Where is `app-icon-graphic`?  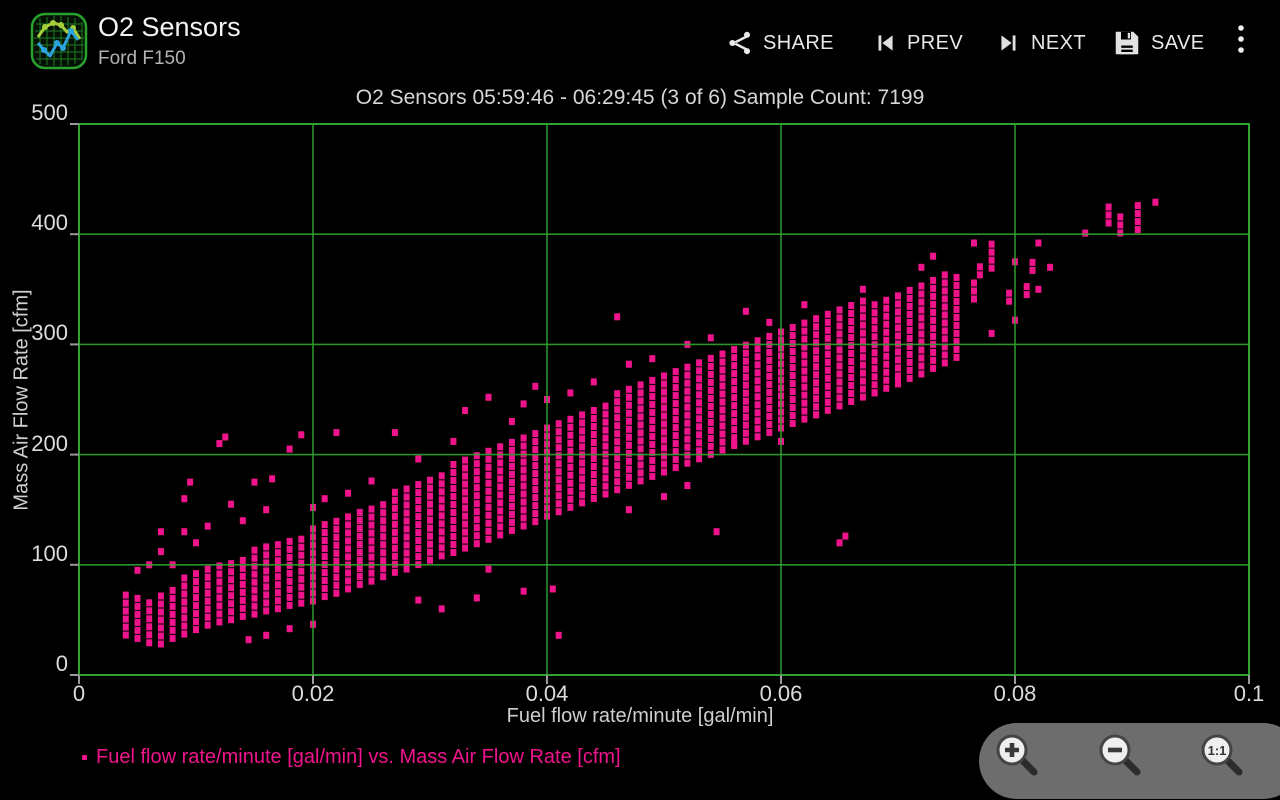 app-icon-graphic is located at coordinates (59, 41).